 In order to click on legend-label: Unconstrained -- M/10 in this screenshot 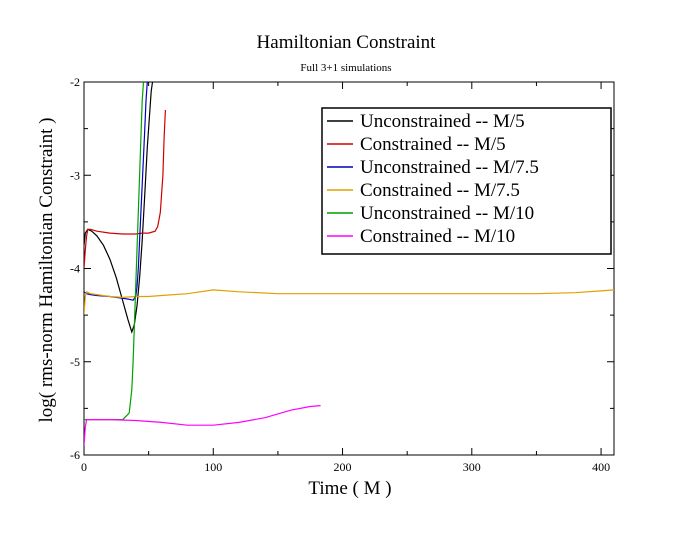, I will do `click(447, 213)`.